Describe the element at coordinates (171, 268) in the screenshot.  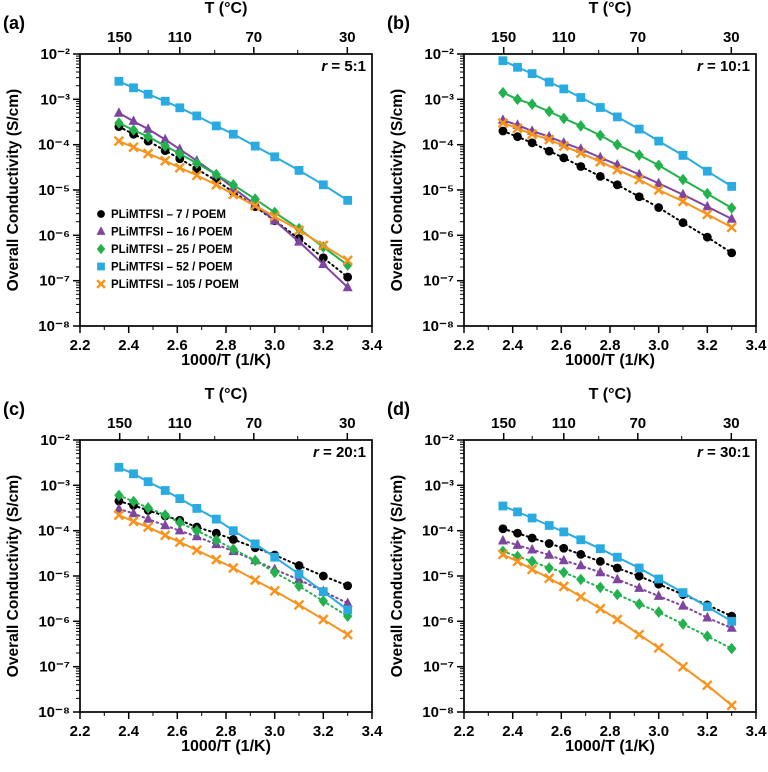
I see `svg-text: PLiMTFSI – 52 / POEM` at that location.